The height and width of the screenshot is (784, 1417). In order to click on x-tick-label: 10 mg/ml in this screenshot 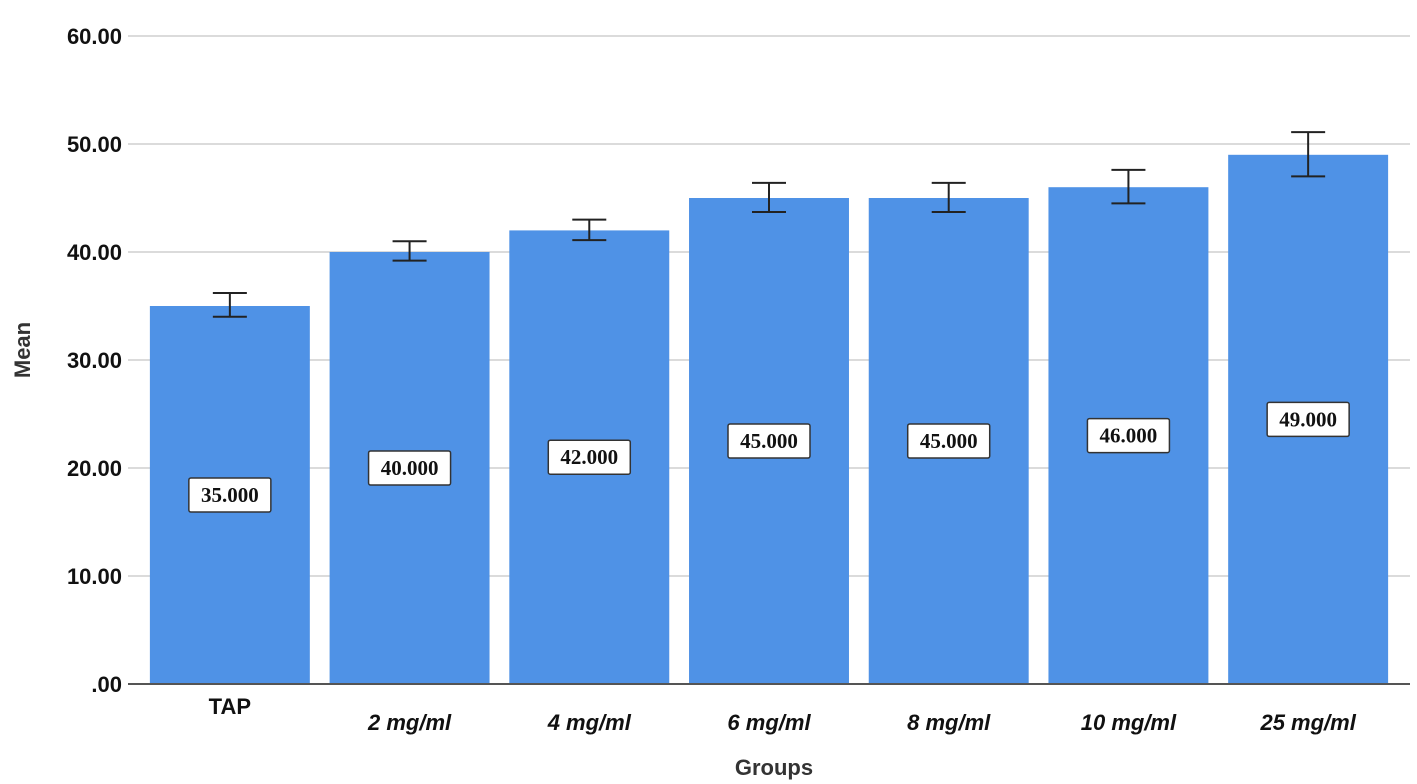, I will do `click(1129, 722)`.